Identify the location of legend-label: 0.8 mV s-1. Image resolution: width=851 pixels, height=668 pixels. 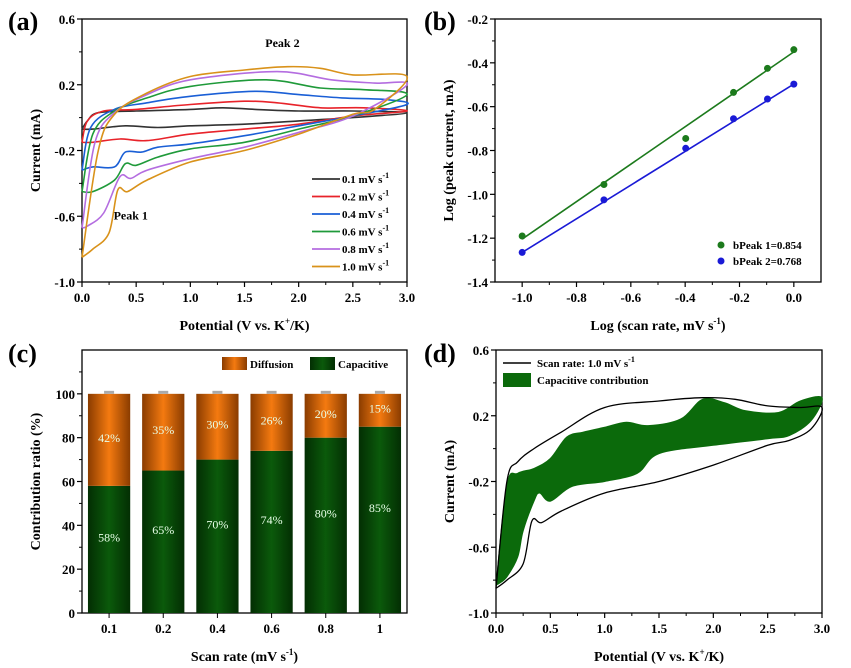
(365, 248).